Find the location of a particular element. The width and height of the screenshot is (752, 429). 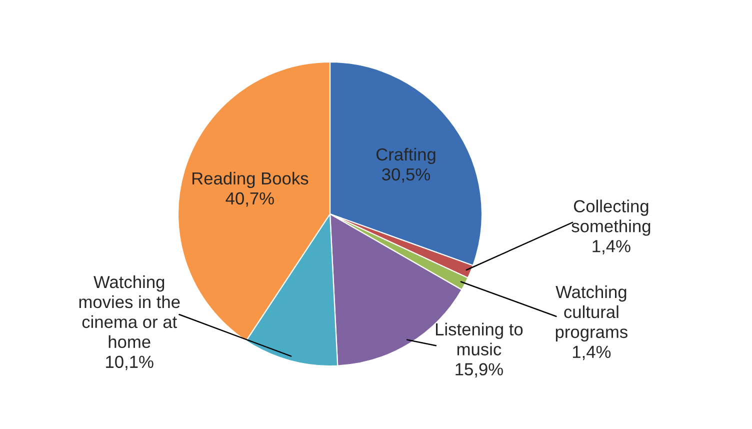

data-label: 15,9% is located at coordinates (479, 370).